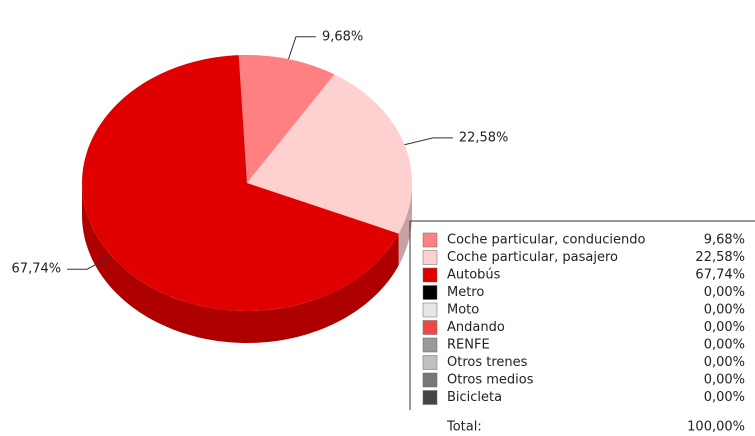 The width and height of the screenshot is (755, 436). Describe the element at coordinates (463, 310) in the screenshot. I see `legend-label: Moto` at that location.